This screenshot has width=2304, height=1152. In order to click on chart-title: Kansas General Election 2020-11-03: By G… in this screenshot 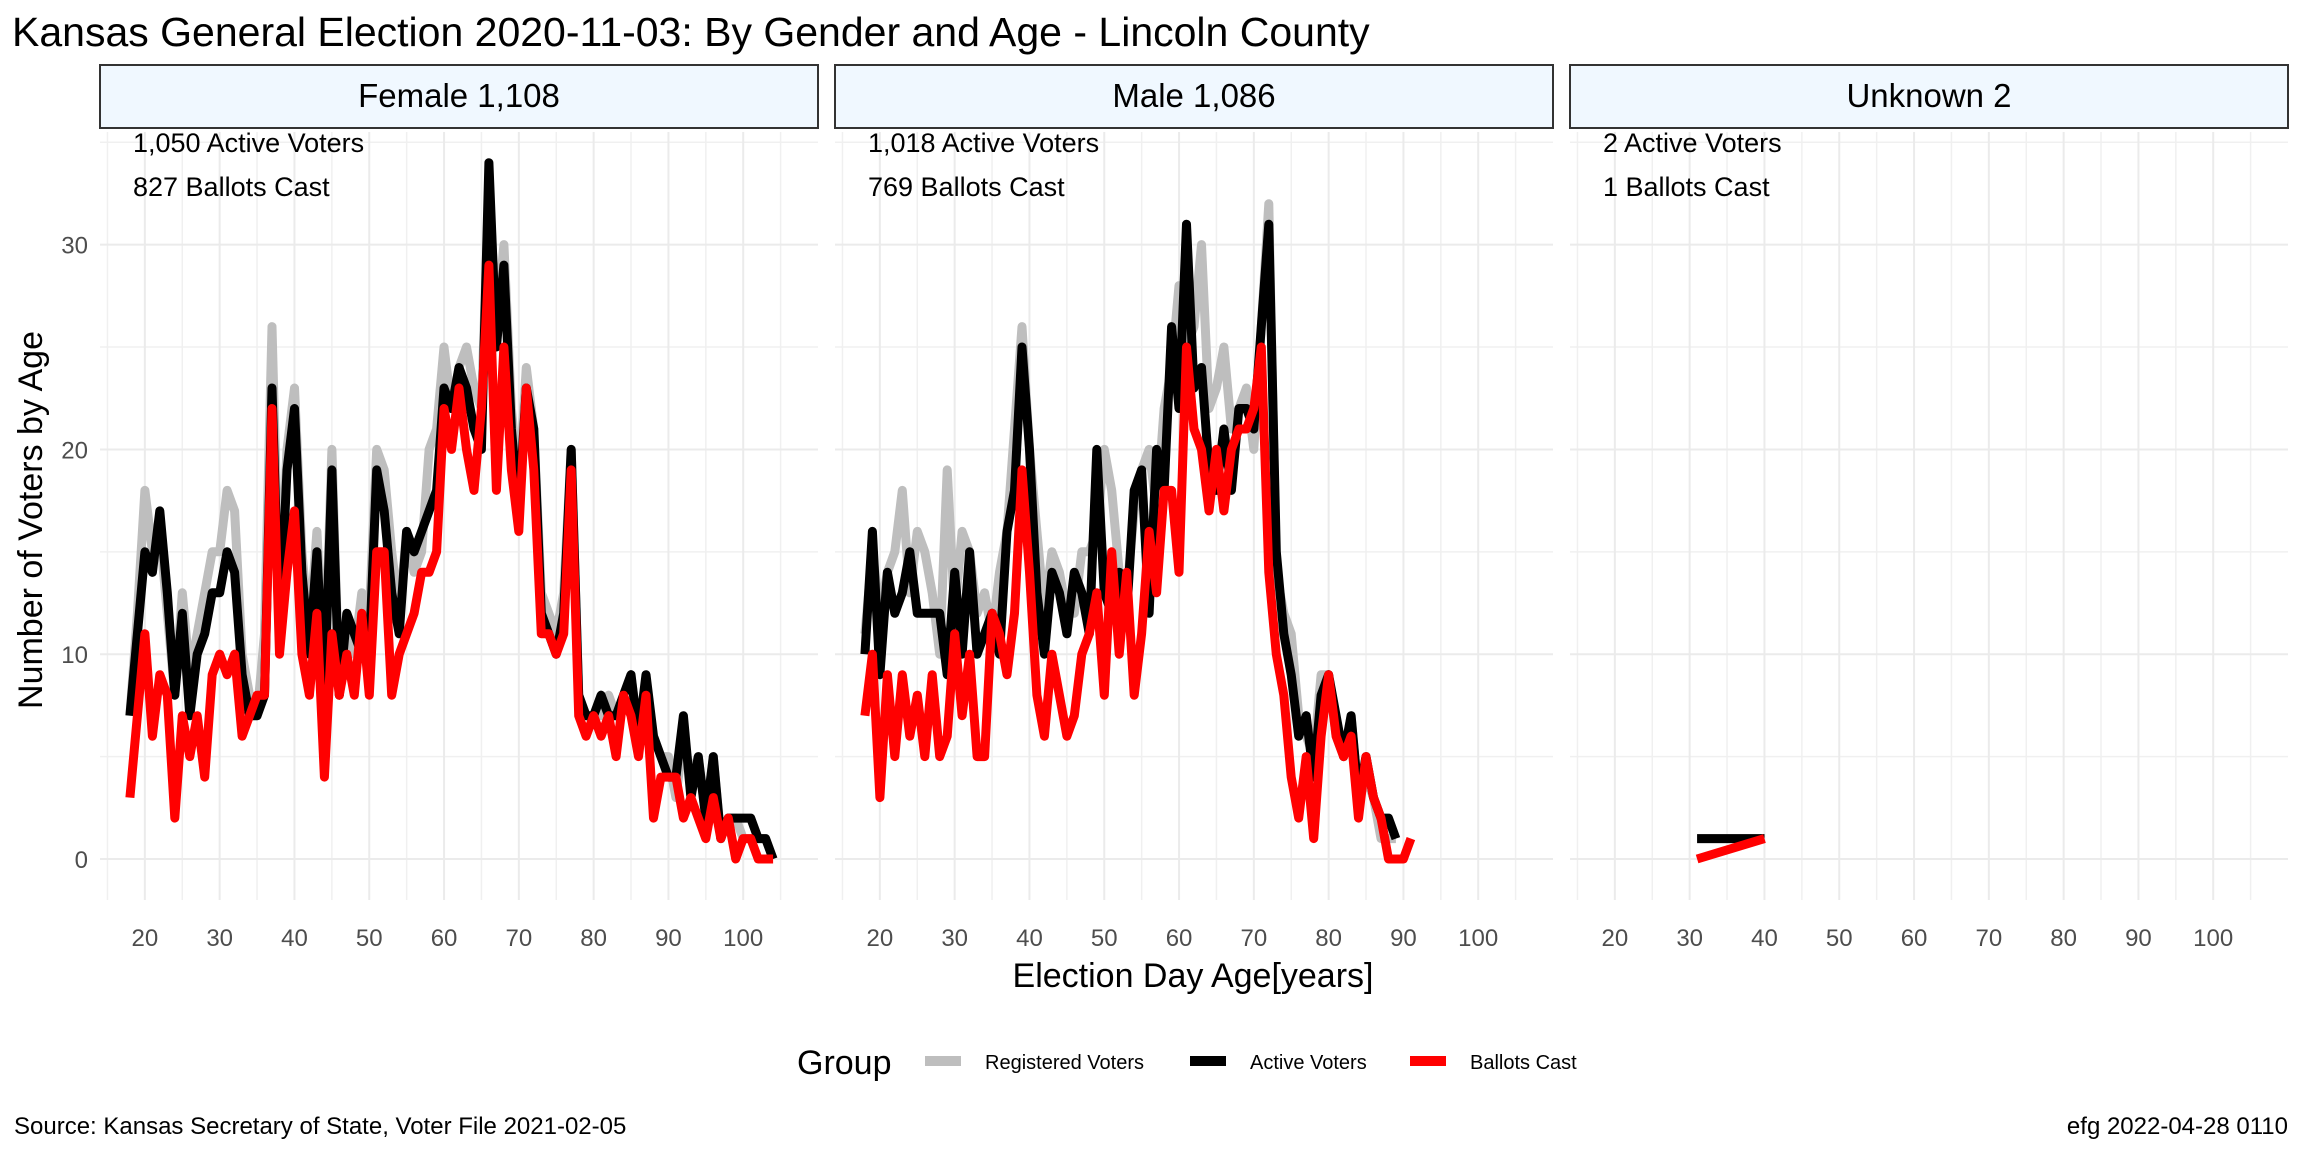, I will do `click(691, 32)`.